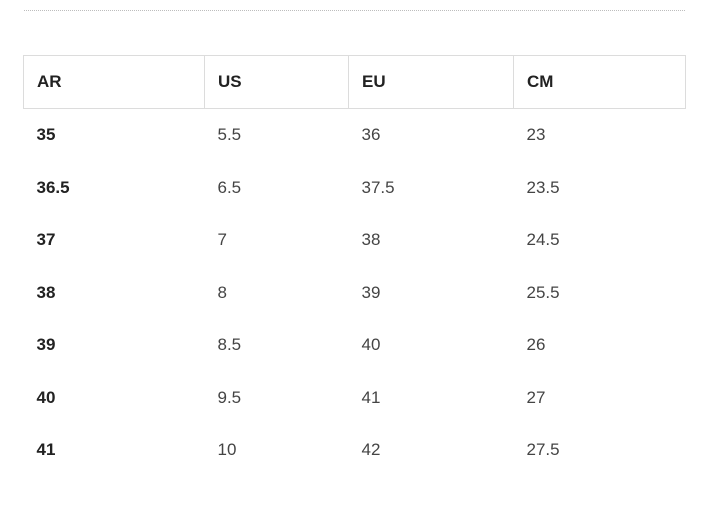 Image resolution: width=709 pixels, height=507 pixels. I want to click on eu-size-cell: 40, so click(371, 345).